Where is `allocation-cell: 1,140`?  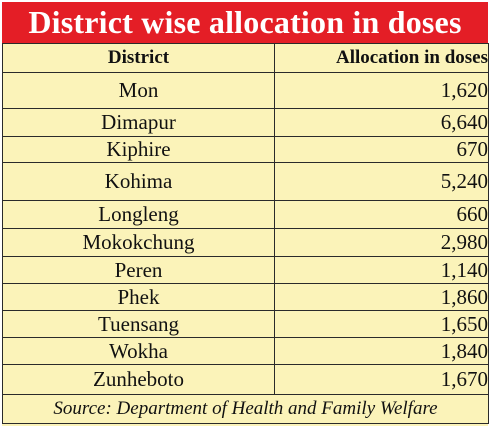 allocation-cell: 1,140 is located at coordinates (381, 270).